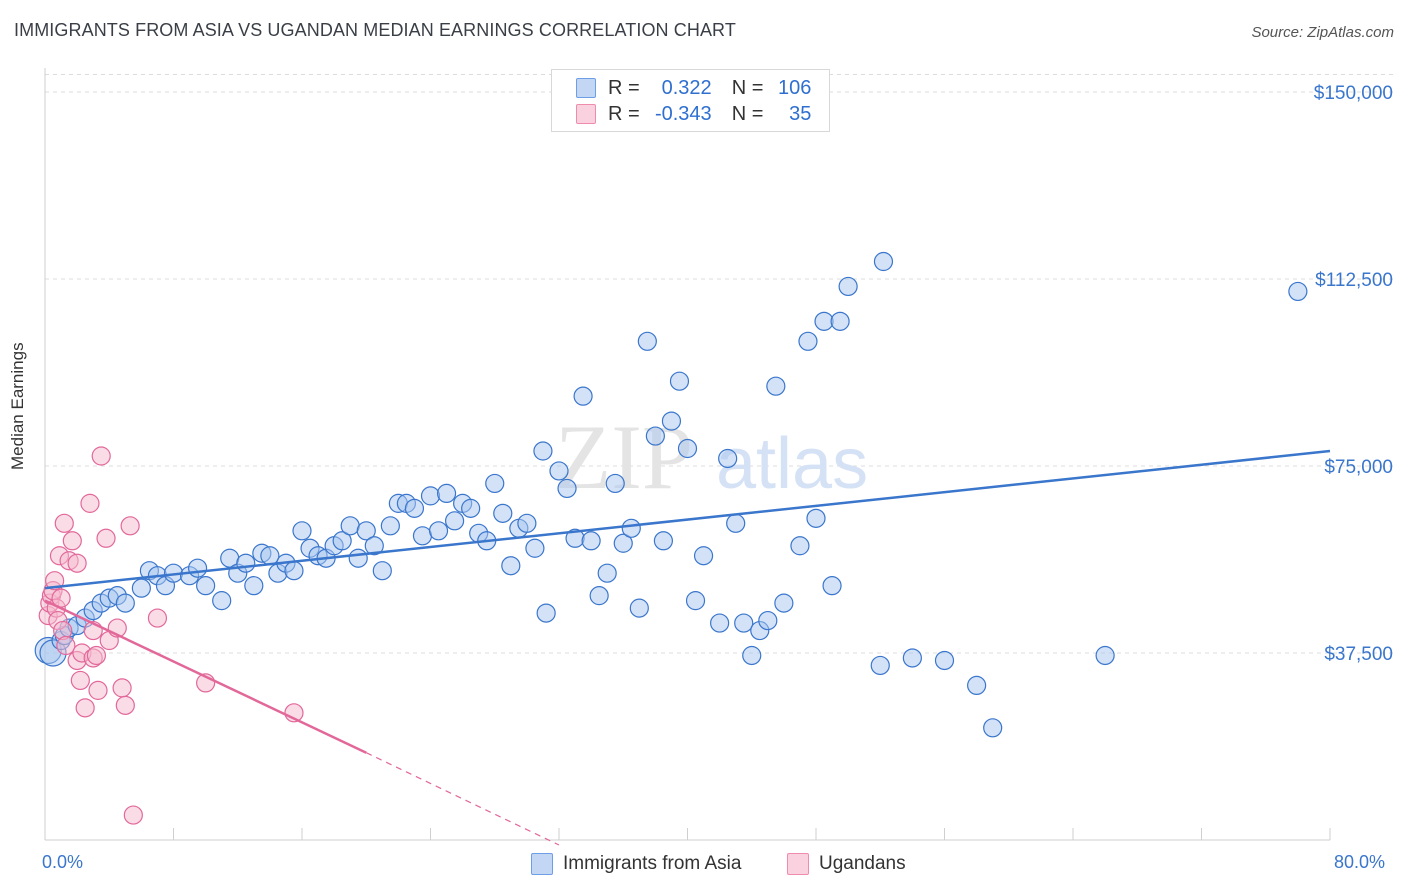  Describe the element at coordinates (1358, 654) in the screenshot. I see `y-tick-label: $37,500` at that location.